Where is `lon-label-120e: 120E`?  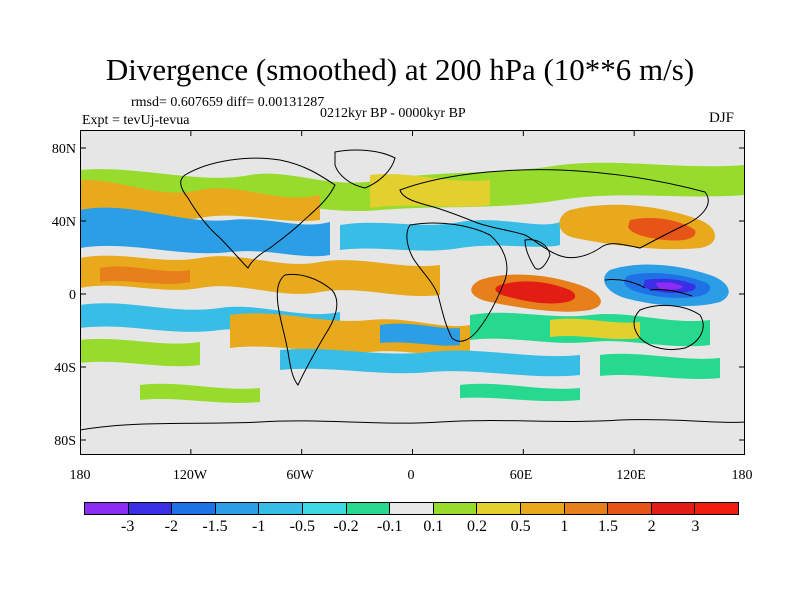
lon-label-120e: 120E is located at coordinates (631, 475).